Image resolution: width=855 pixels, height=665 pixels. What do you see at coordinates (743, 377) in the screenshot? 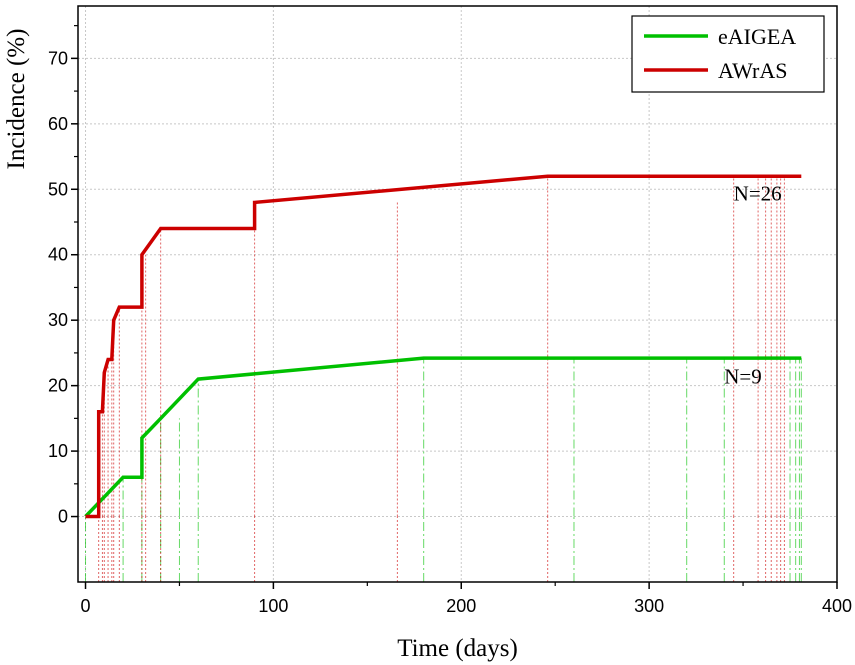
I see `series-count-label: N=9` at bounding box center [743, 377].